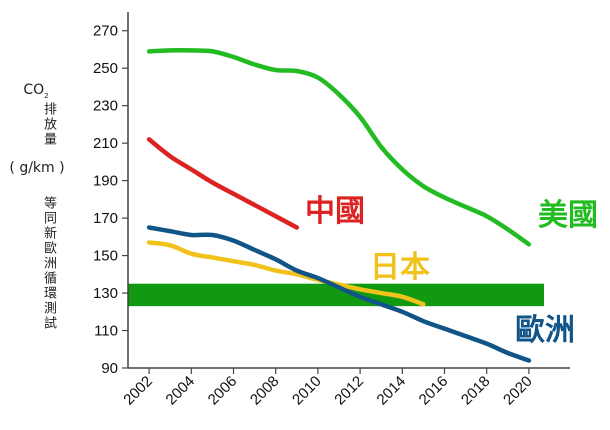  I want to click on x-tick-label: 2020, so click(518, 391).